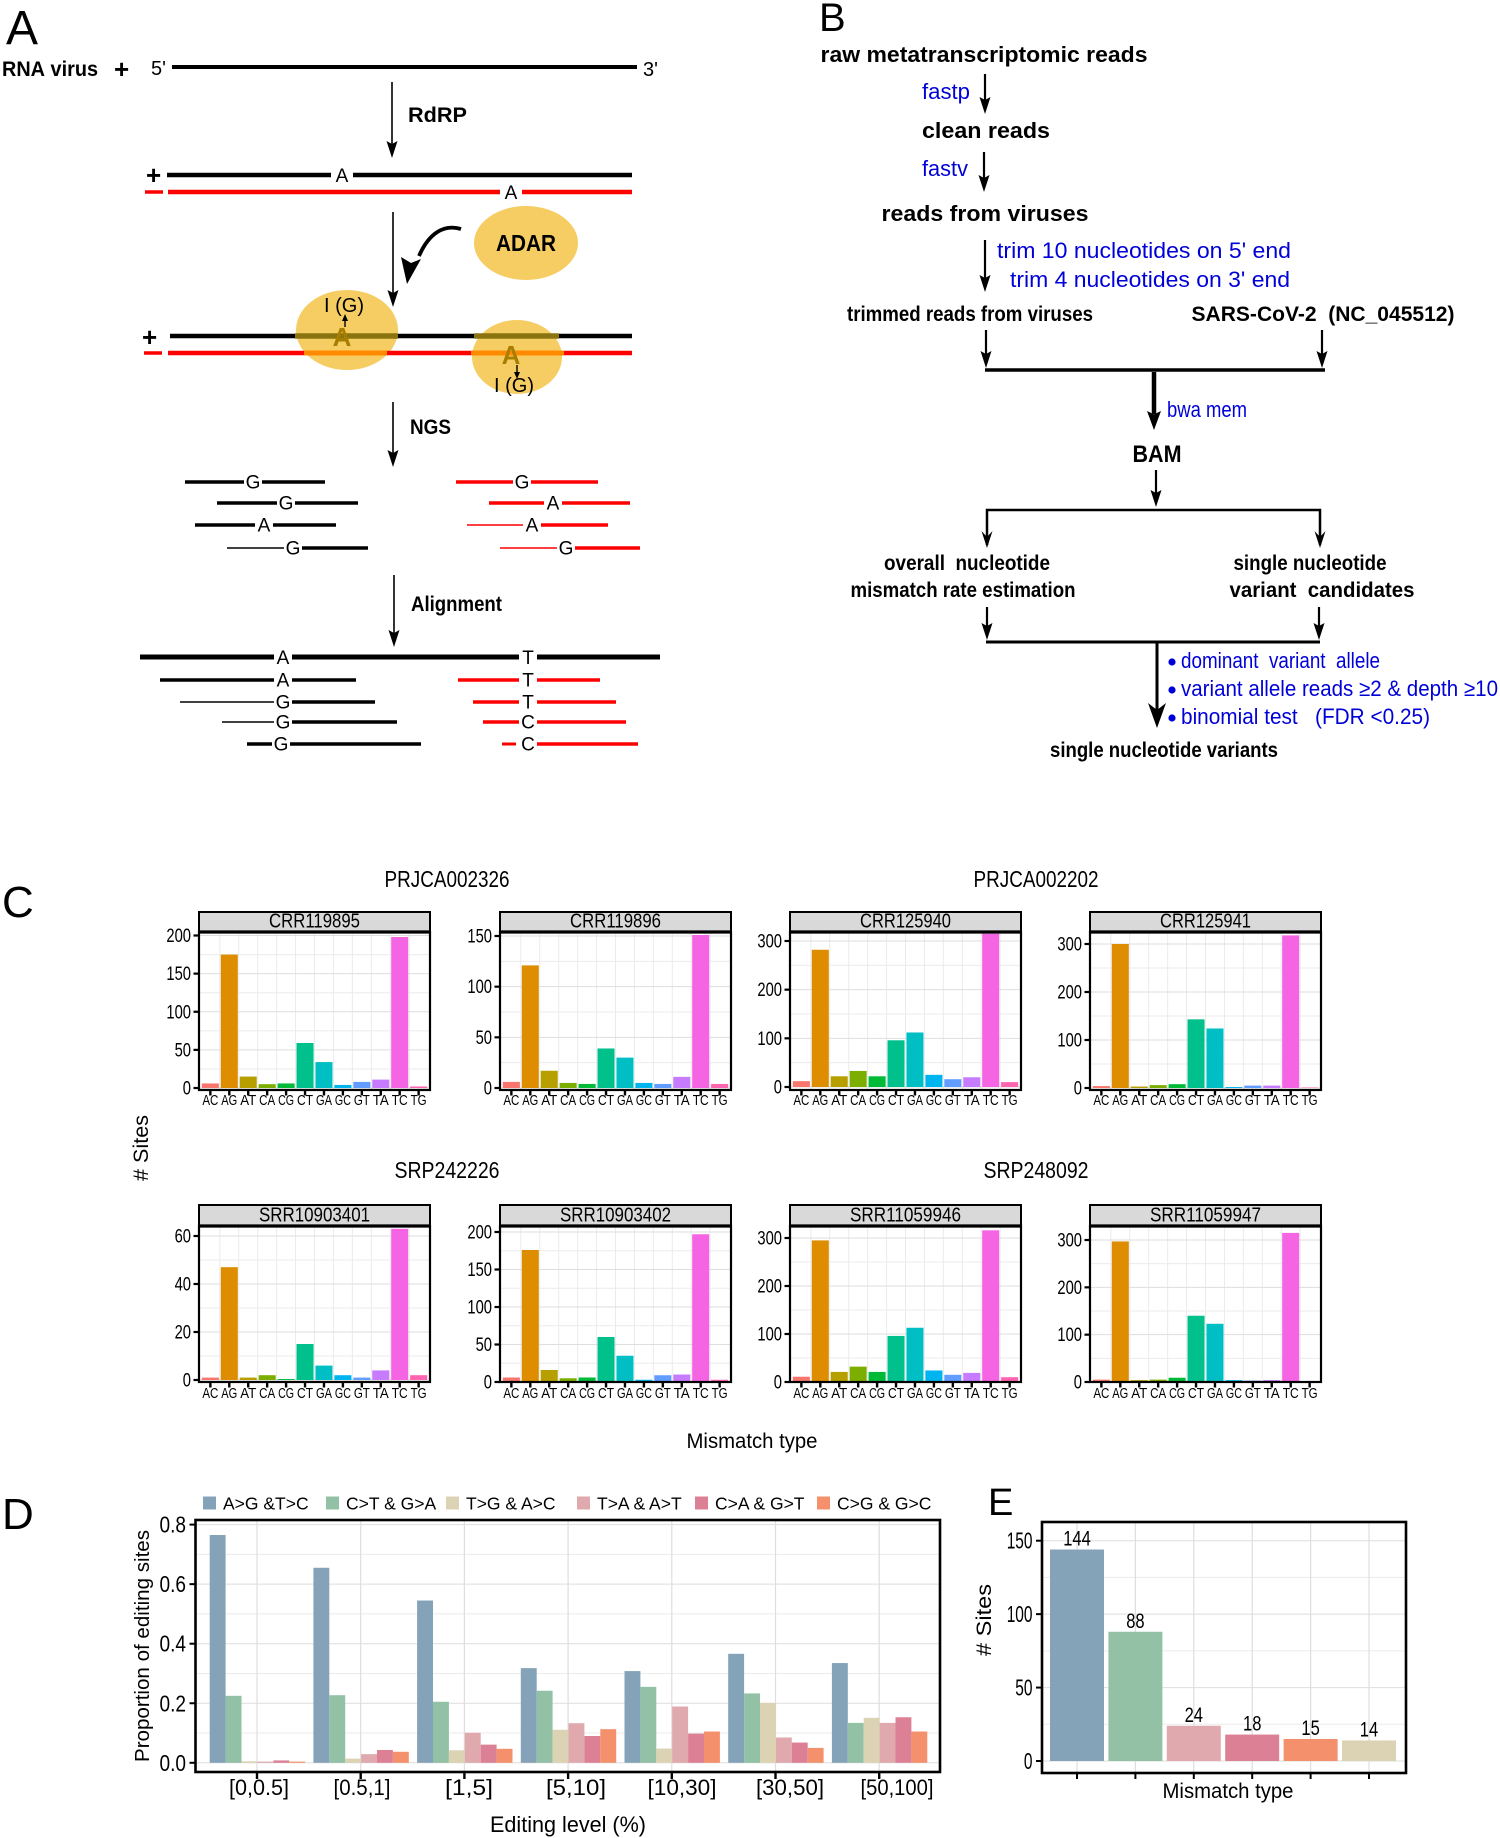 The width and height of the screenshot is (1500, 1838). I want to click on svg-text: SRP242226, so click(447, 1170).